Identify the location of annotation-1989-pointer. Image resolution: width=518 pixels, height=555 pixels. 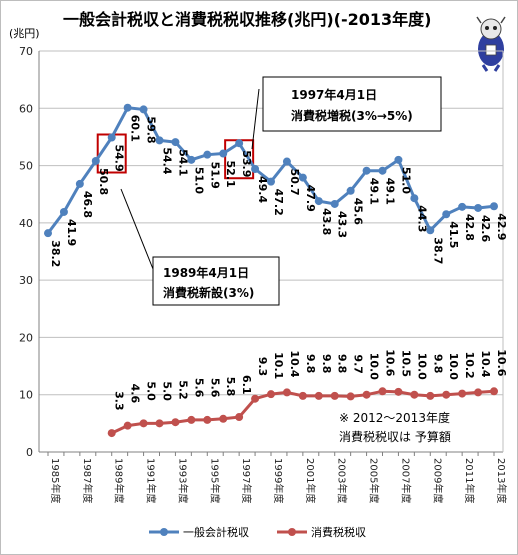
(137, 229).